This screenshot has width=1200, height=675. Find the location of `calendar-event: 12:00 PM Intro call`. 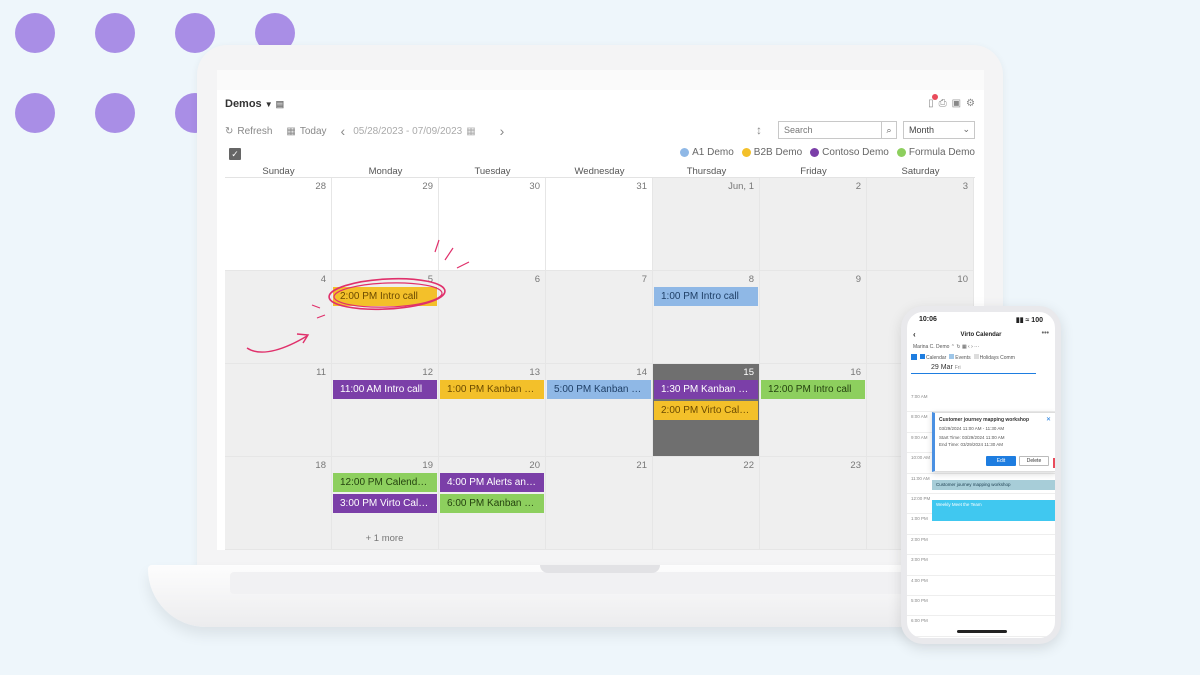

calendar-event: 12:00 PM Intro call is located at coordinates (813, 389).